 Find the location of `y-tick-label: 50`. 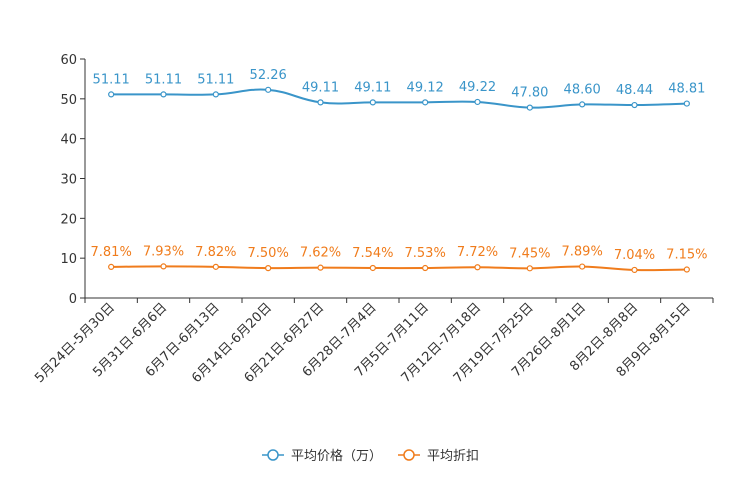

y-tick-label: 50 is located at coordinates (68, 100).